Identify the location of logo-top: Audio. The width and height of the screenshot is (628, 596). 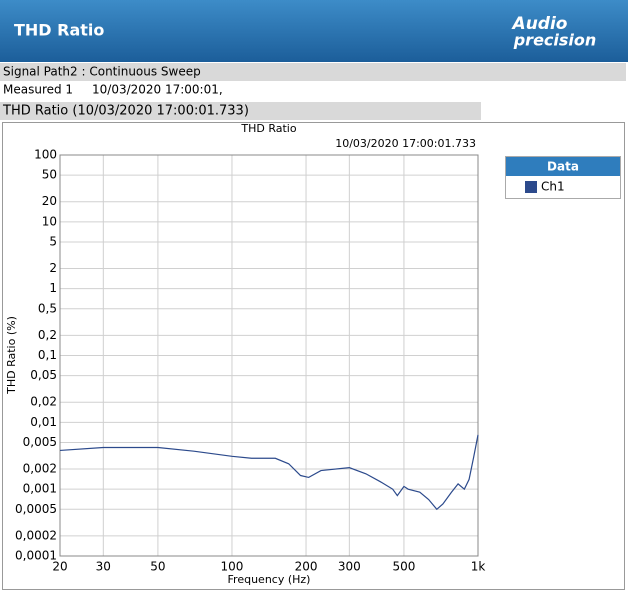
(539, 24).